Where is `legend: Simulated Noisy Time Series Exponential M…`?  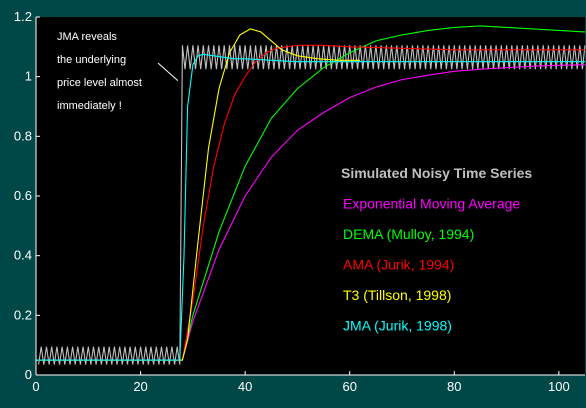
legend: Simulated Noisy Time Series Exponential M… is located at coordinates (436, 249).